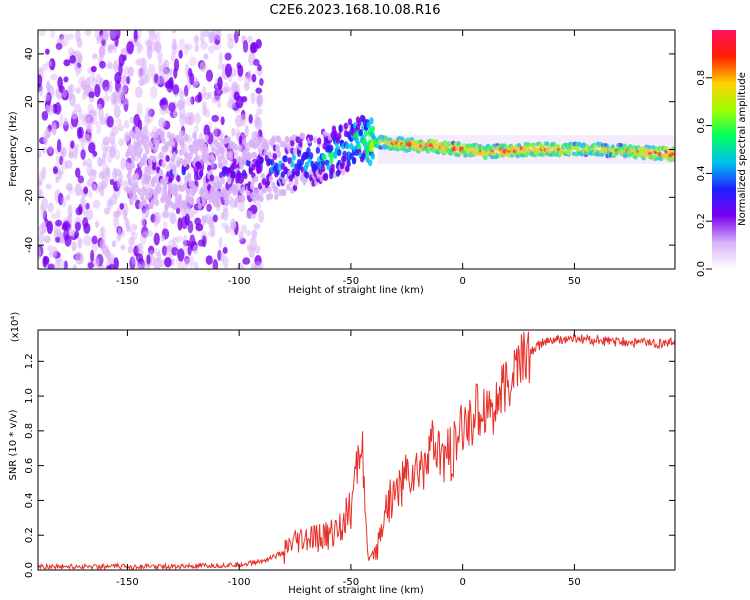 This screenshot has width=750, height=600. I want to click on colorbar-tick-label: 0.6, so click(701, 126).